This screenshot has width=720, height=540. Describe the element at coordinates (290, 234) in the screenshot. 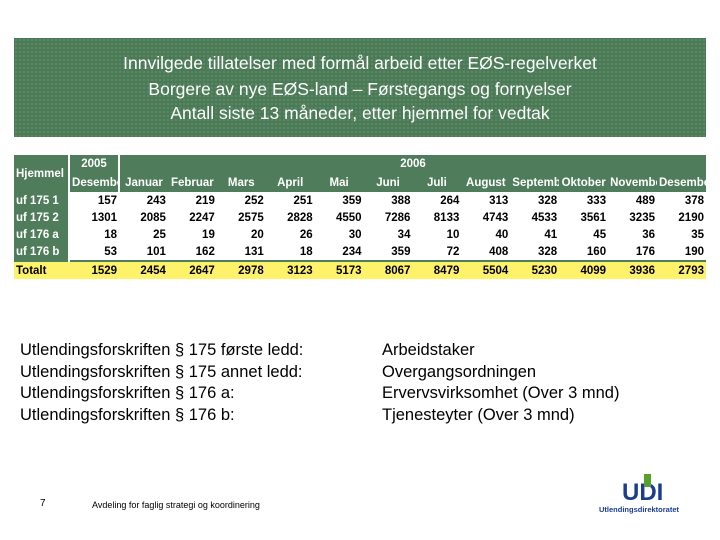

I see `table-cell: 26` at that location.